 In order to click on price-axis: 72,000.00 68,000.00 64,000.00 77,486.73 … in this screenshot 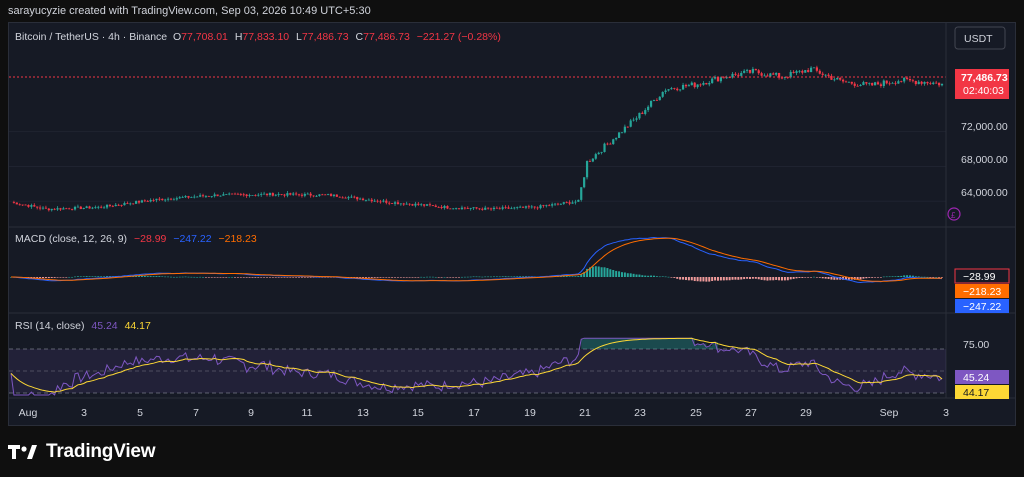, I will do `click(978, 145)`.